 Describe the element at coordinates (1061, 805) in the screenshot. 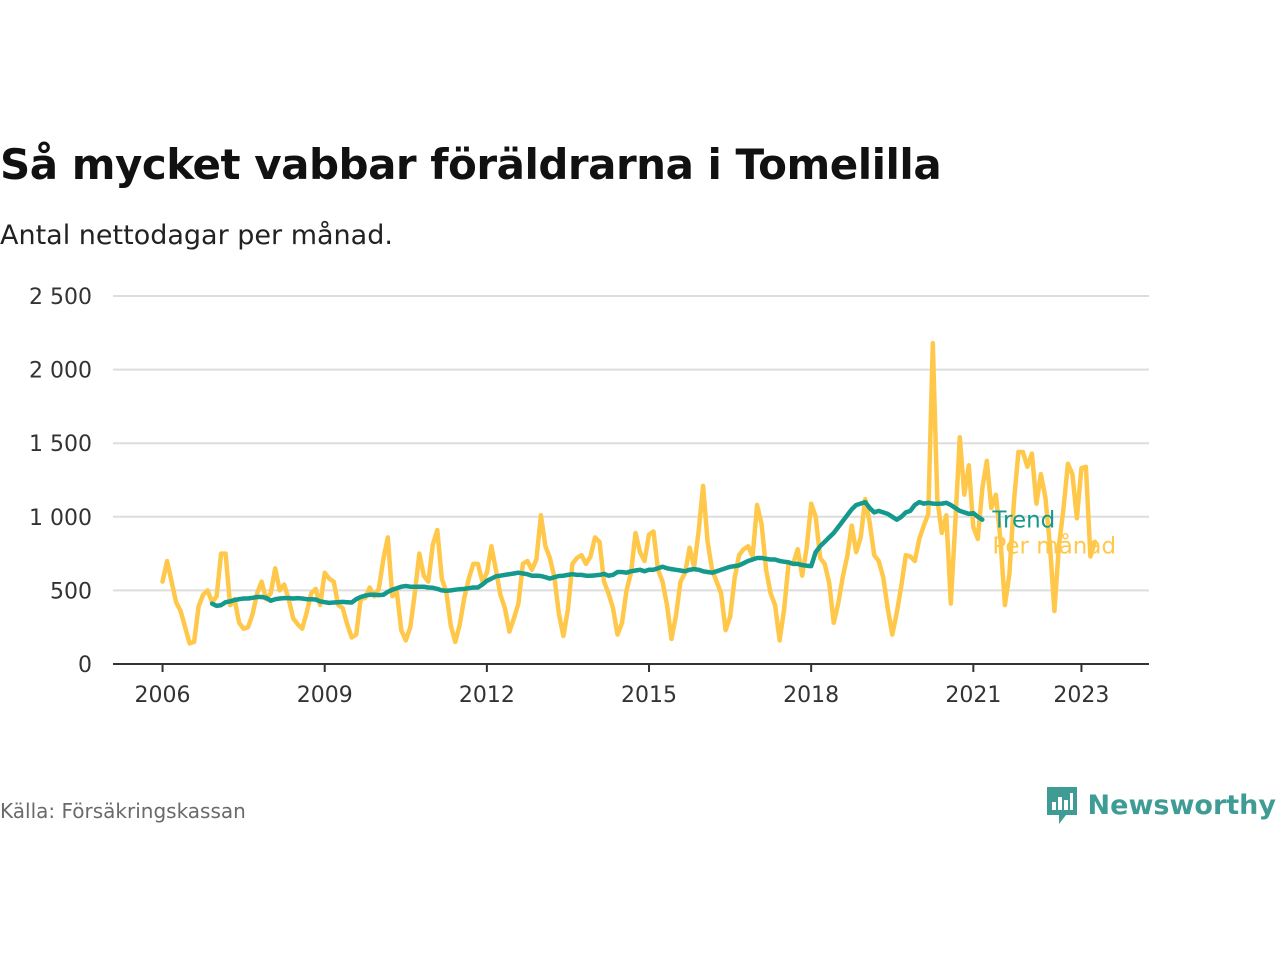

I see `newsworthy-logo-icon` at that location.